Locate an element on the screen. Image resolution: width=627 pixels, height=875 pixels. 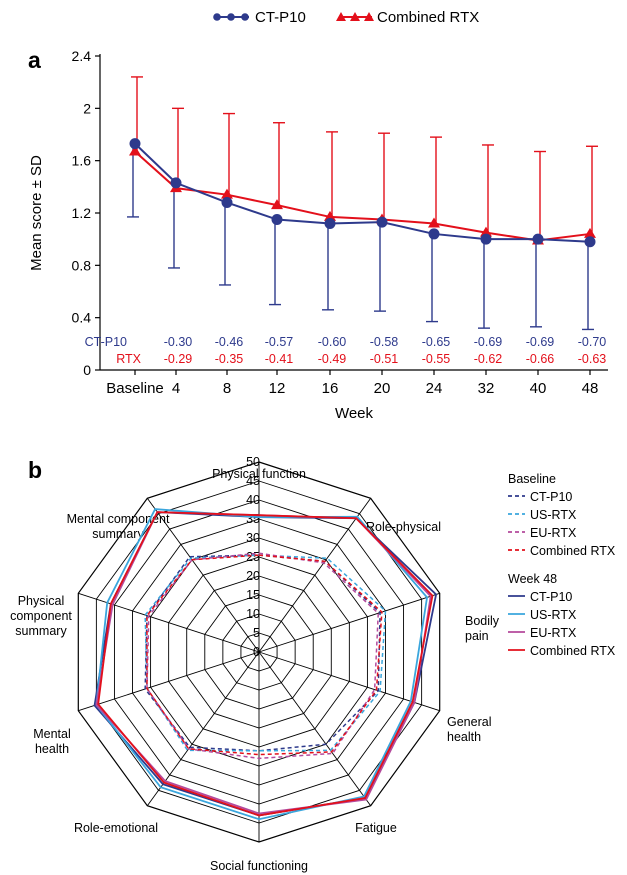
radar-axis-label: Physical component summary is located at coordinates (41, 616).